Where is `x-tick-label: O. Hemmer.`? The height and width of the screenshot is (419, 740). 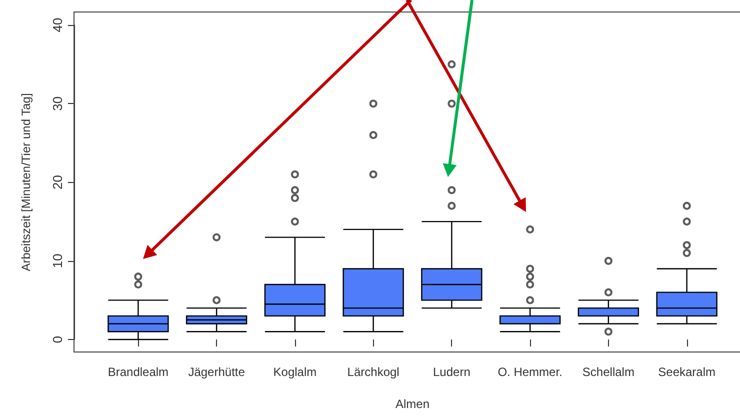 x-tick-label: O. Hemmer. is located at coordinates (530, 372).